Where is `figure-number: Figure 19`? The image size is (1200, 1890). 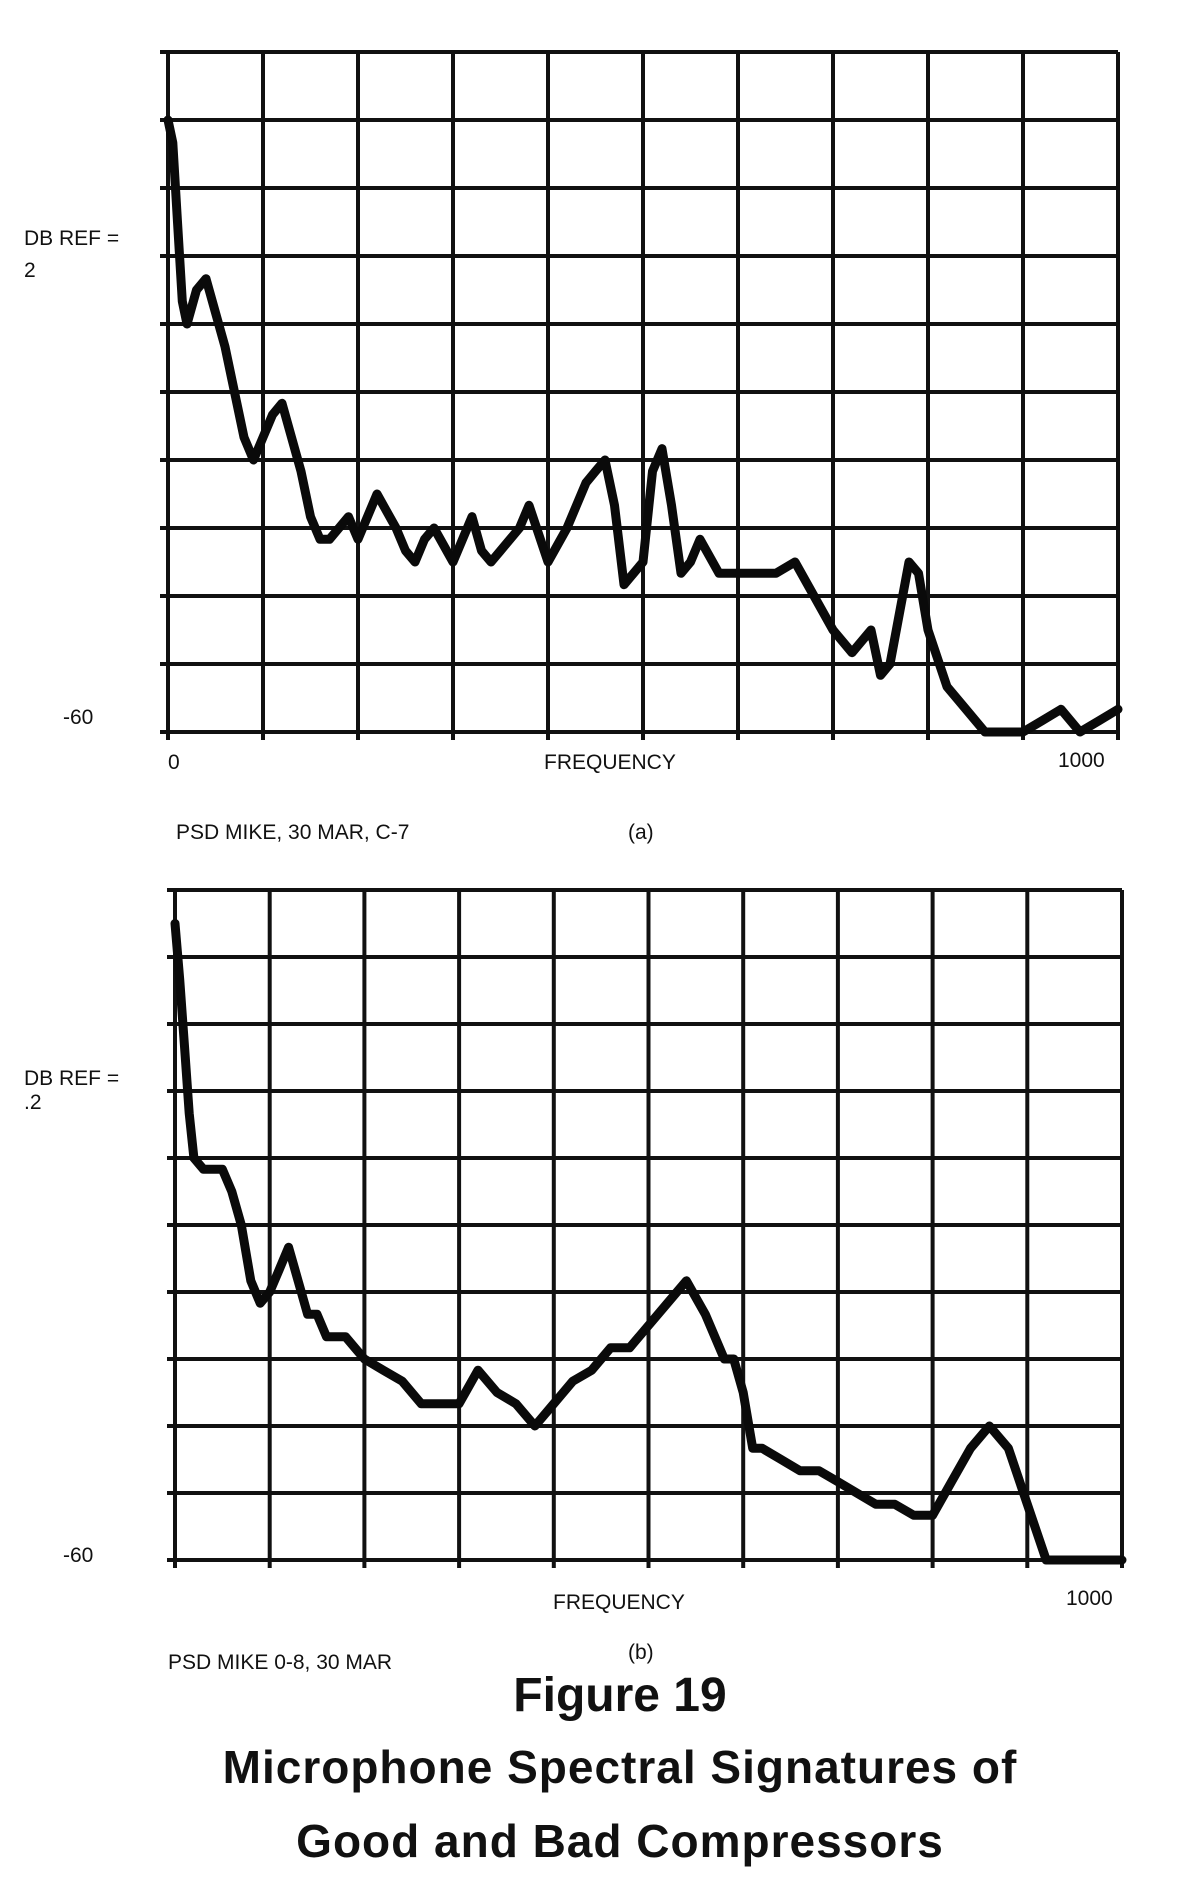
figure-number: Figure 19 is located at coordinates (620, 1695).